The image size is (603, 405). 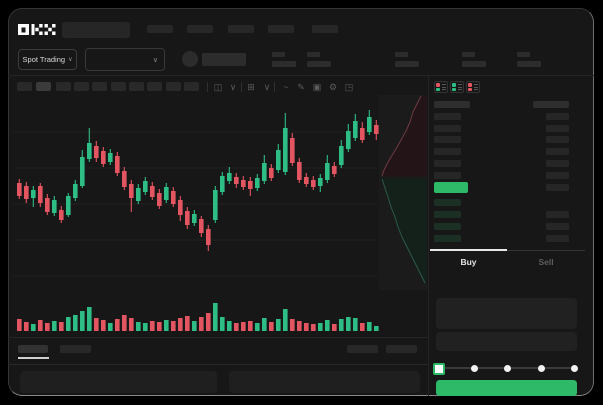 I want to click on market-type-label: Spot Trading, so click(x=44, y=59).